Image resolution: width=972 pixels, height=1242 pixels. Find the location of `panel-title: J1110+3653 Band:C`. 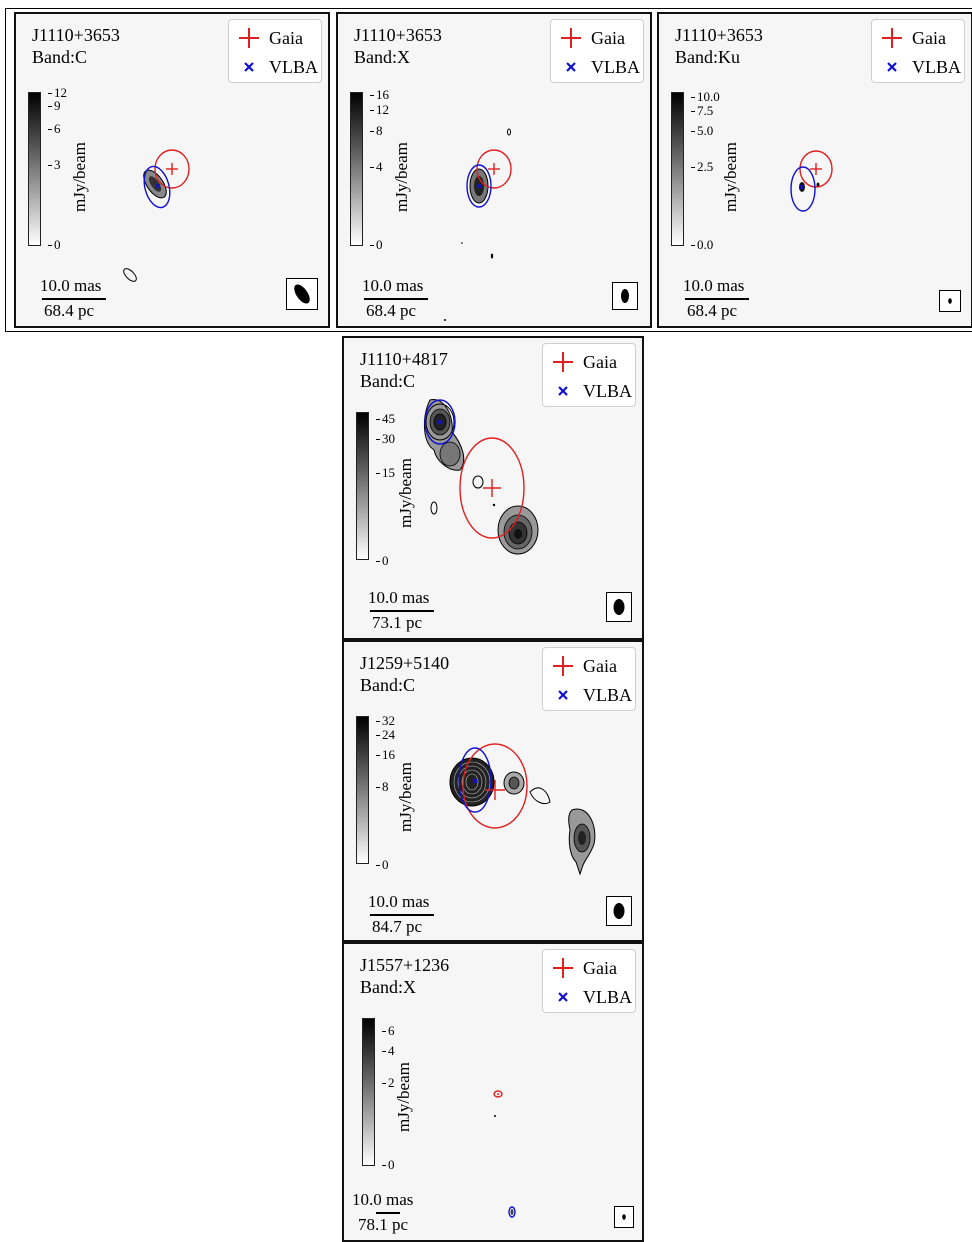

panel-title: J1110+3653 Band:C is located at coordinates (76, 46).